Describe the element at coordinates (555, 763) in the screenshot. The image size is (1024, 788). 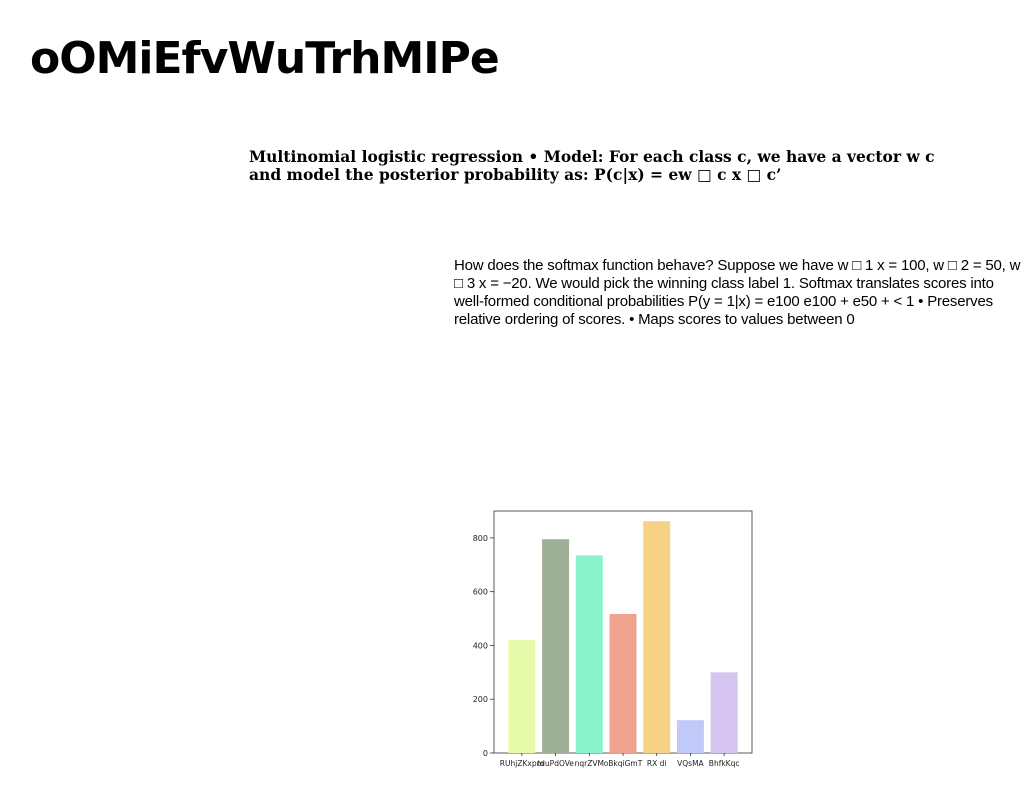
I see `x-tick-label: tduPdOVe` at that location.